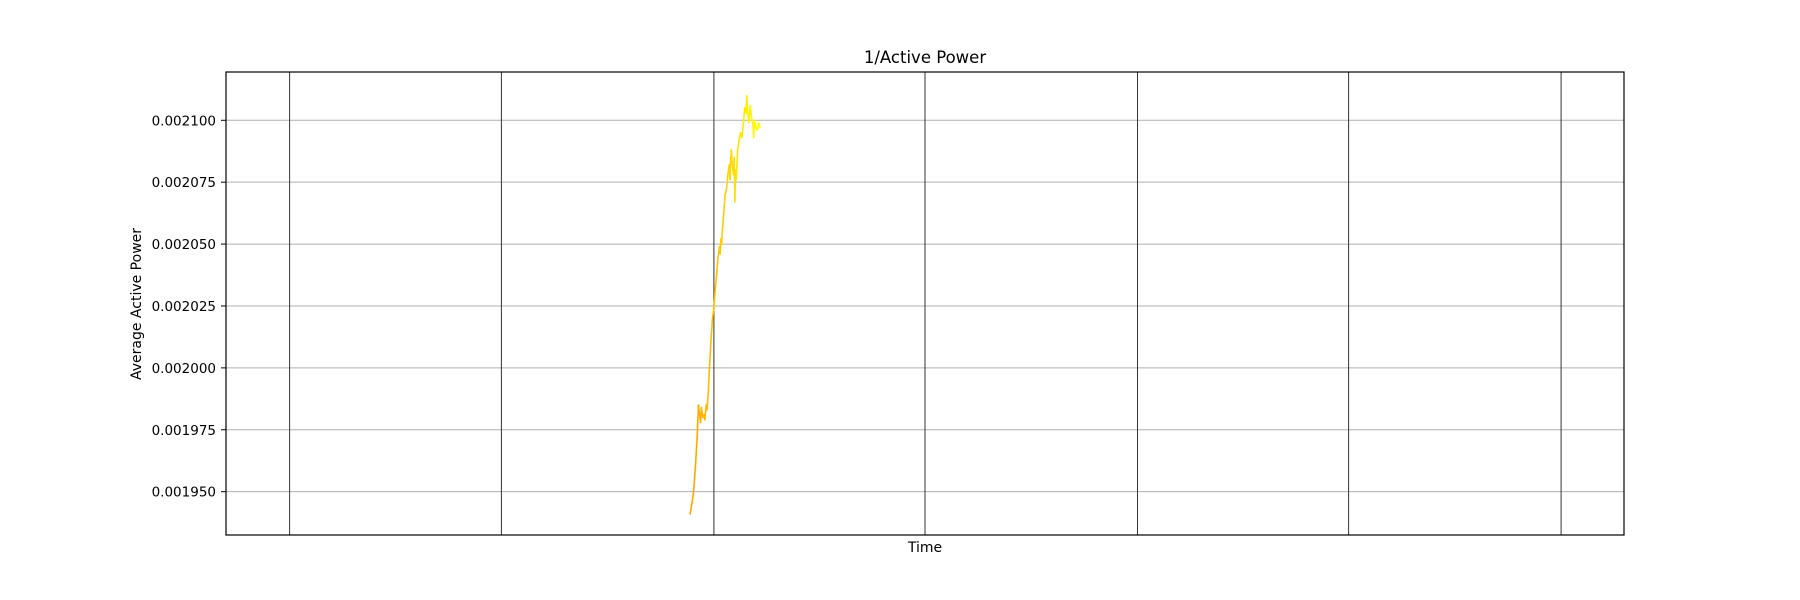 Image resolution: width=1800 pixels, height=600 pixels. Describe the element at coordinates (924, 548) in the screenshot. I see `x-axis-label: Time` at that location.